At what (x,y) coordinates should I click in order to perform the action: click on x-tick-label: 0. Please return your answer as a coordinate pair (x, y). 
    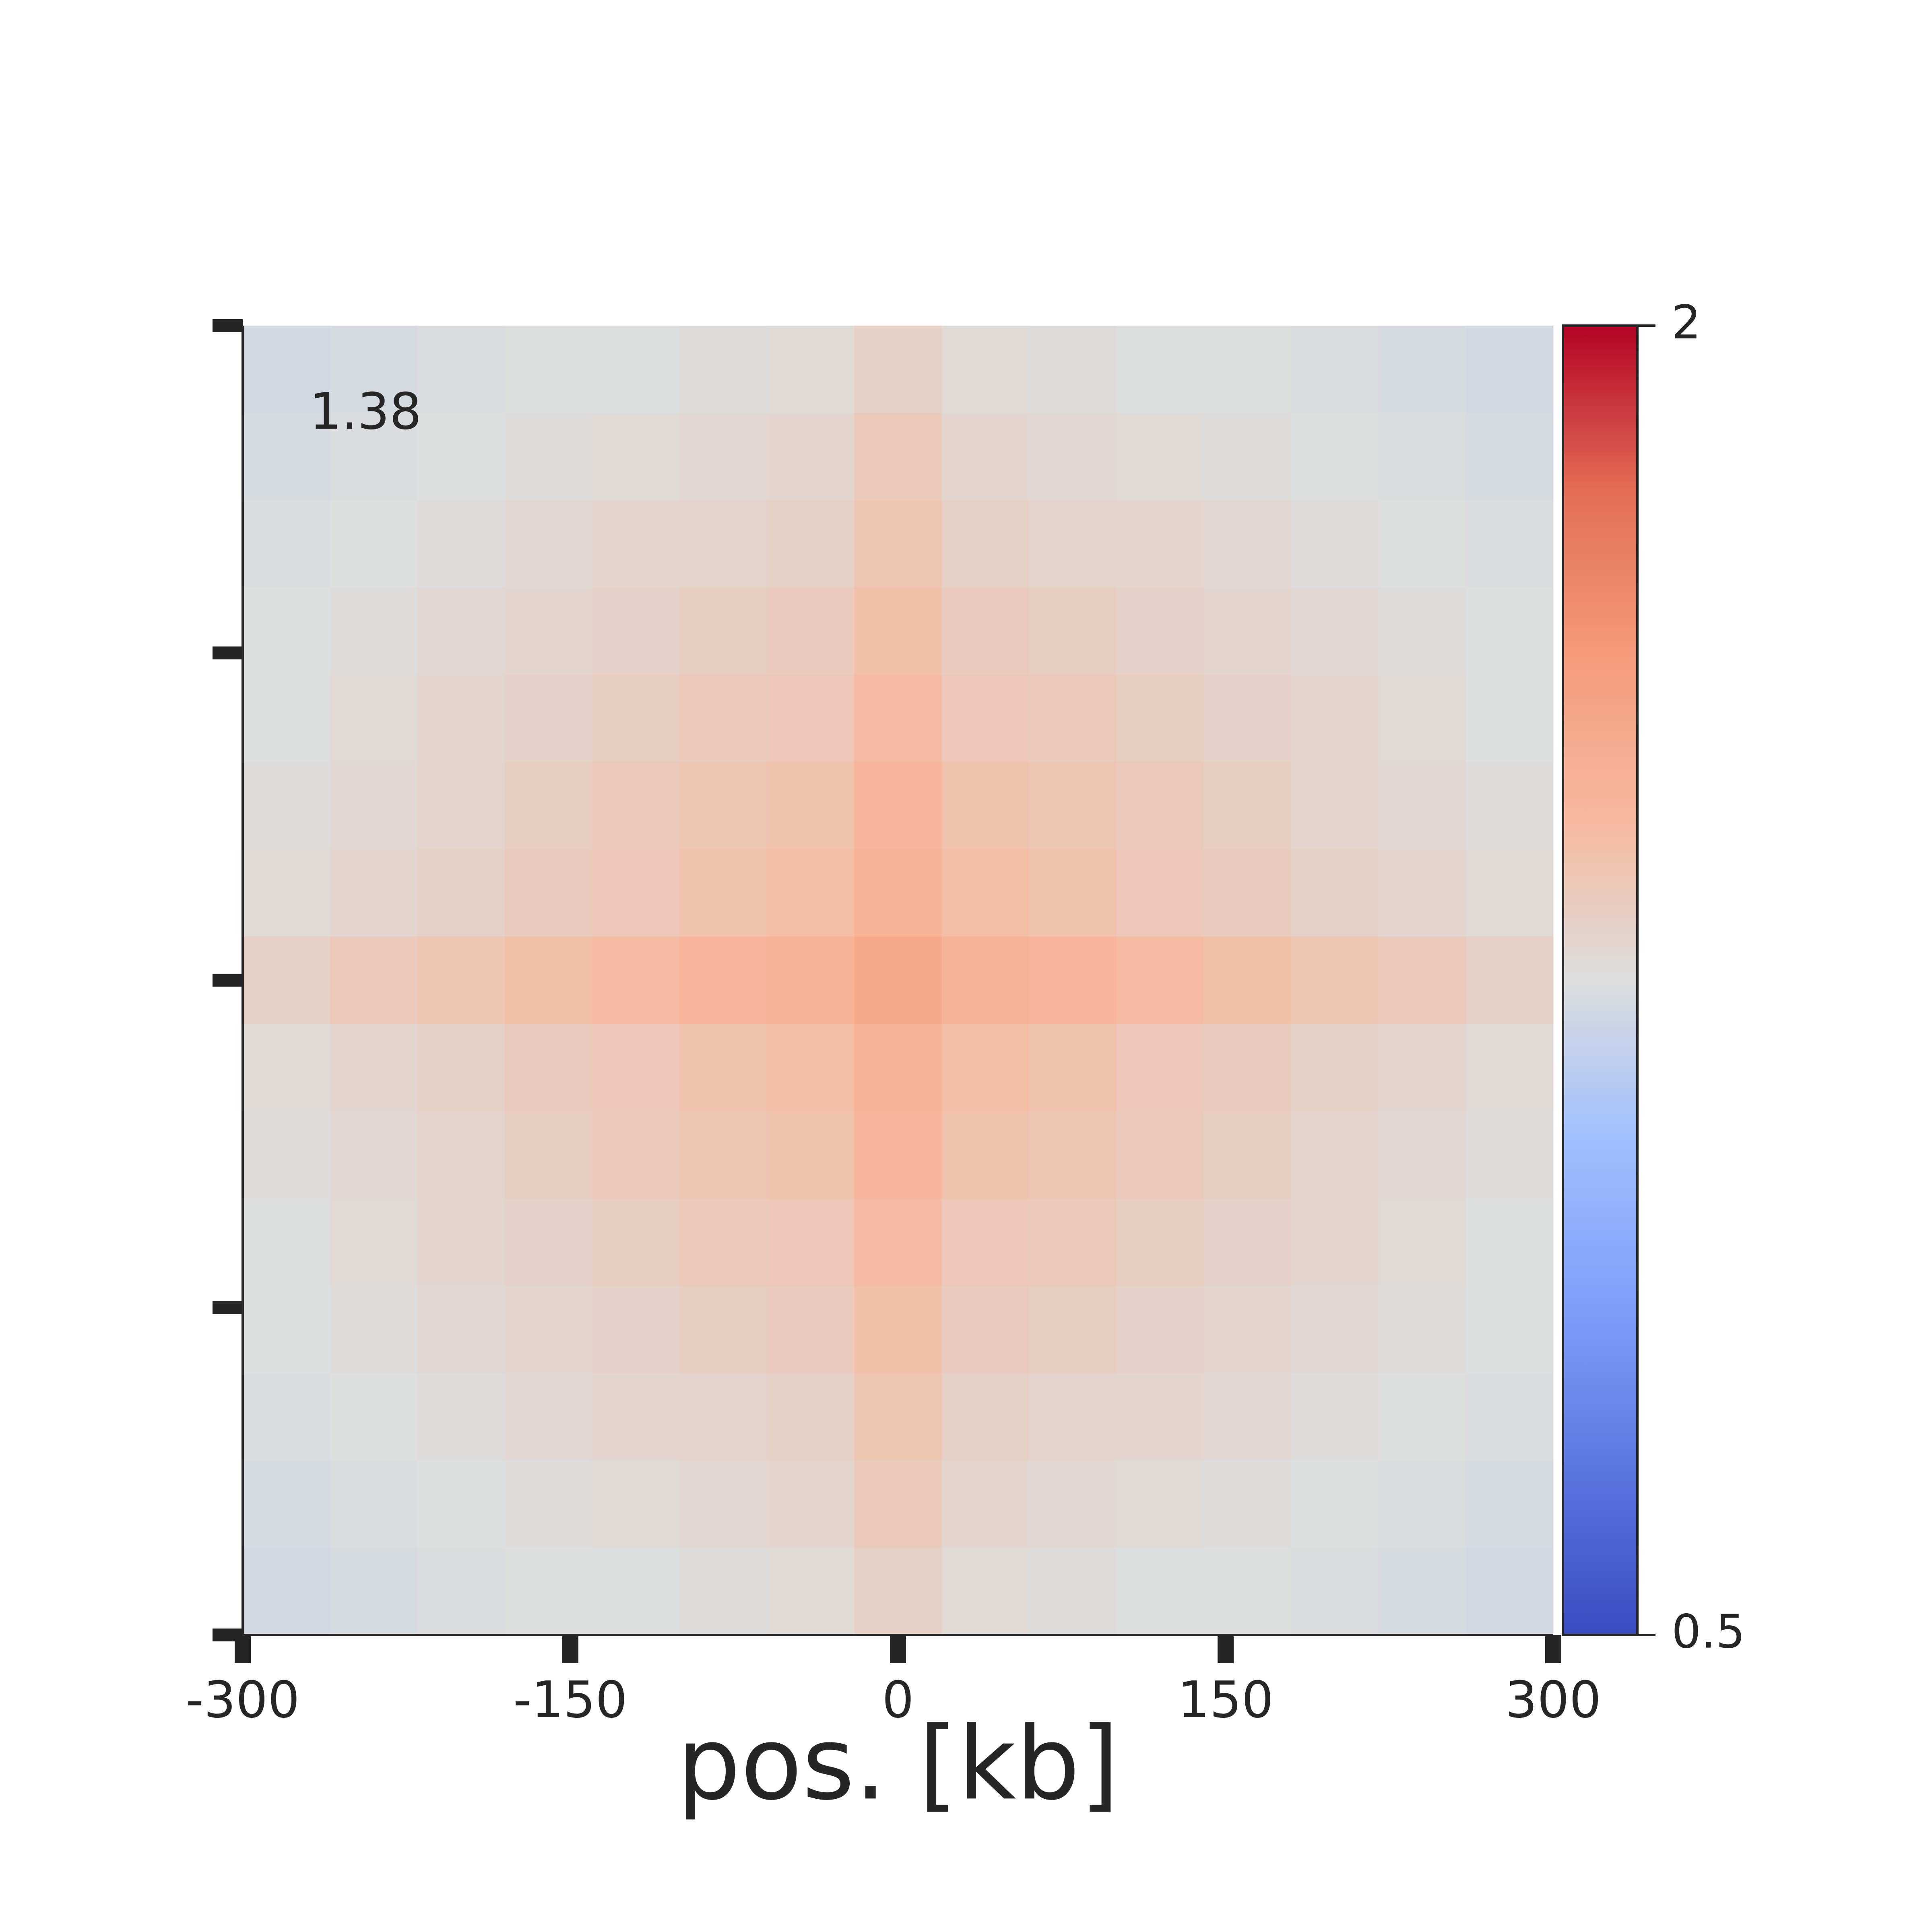
    Looking at the image, I should click on (898, 1700).